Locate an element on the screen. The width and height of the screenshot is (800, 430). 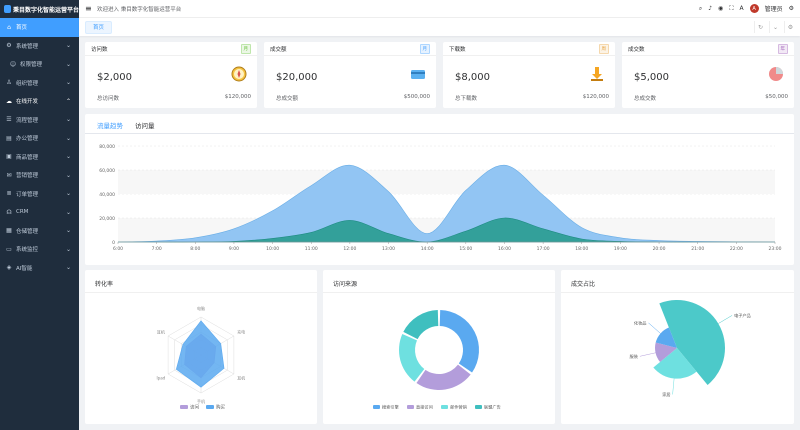
stat-title: 下载数 is located at coordinates (457, 49).